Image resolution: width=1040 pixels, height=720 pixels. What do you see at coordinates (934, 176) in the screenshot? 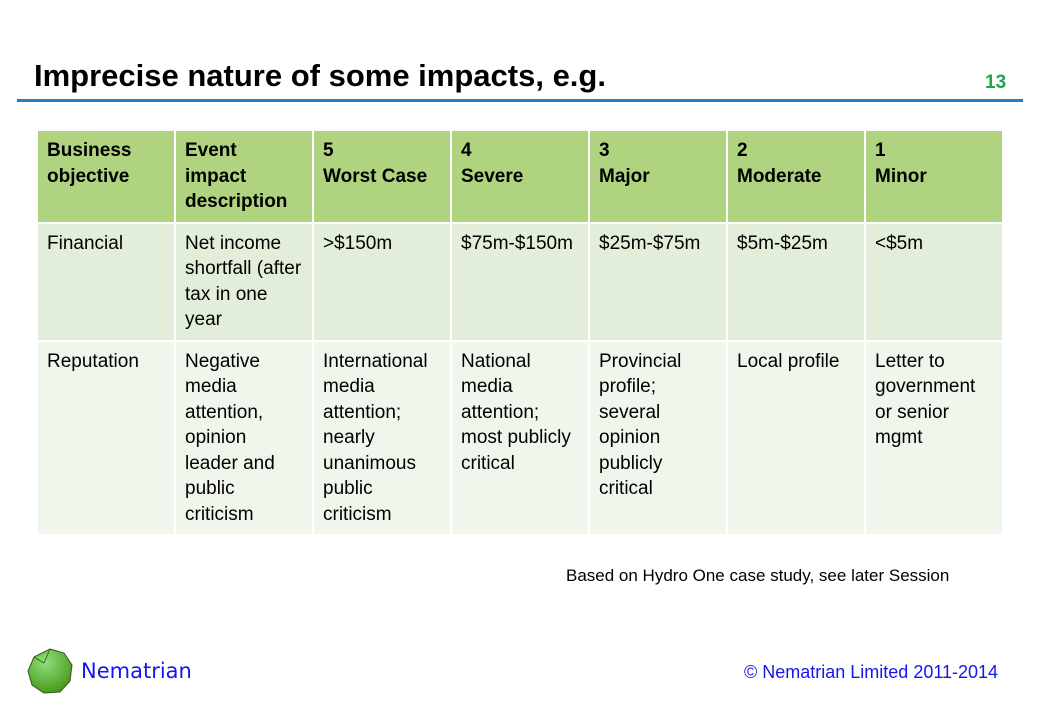
I see `header-cell: 1 Minor` at bounding box center [934, 176].